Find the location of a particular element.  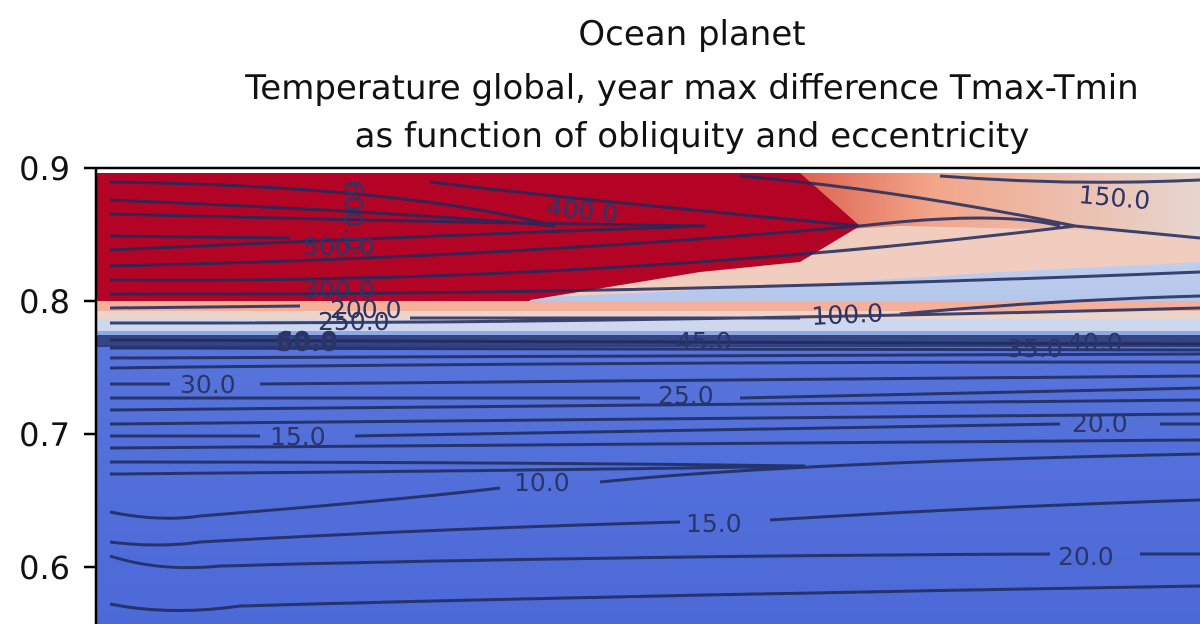

y-tick-label: 0.7 is located at coordinates (44, 435).